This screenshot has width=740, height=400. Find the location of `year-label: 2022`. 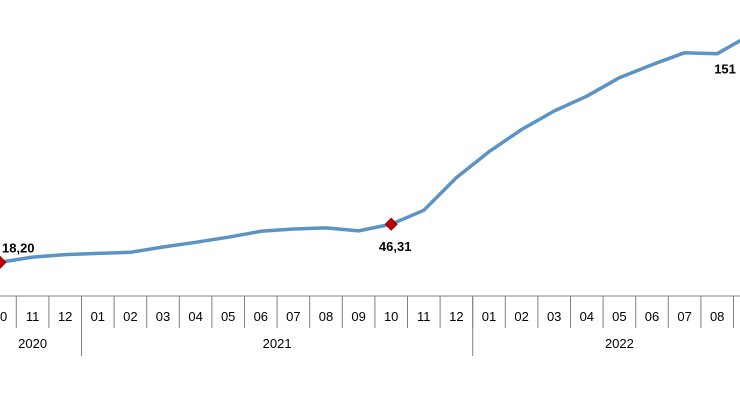

year-label: 2022 is located at coordinates (619, 343).